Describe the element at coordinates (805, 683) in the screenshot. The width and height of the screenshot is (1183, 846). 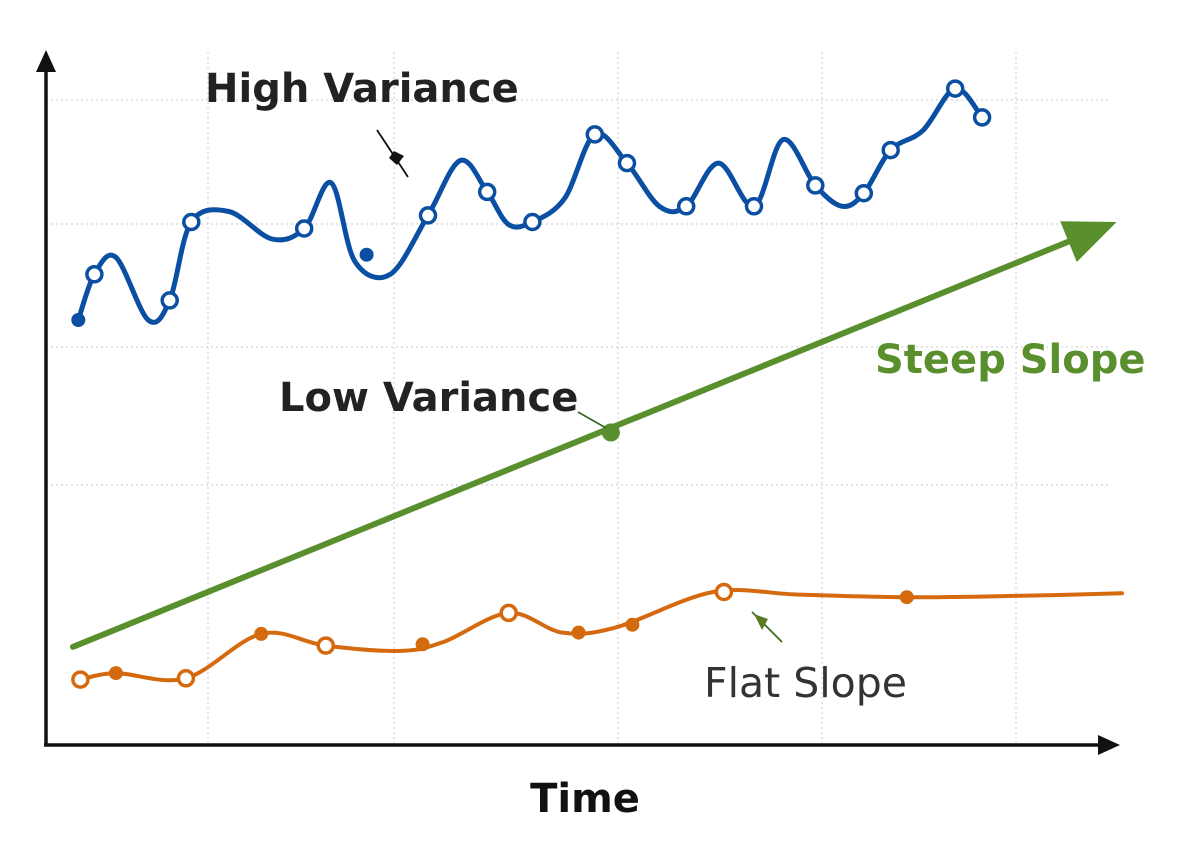
I see `flat-slope-label: Flat Slope` at that location.